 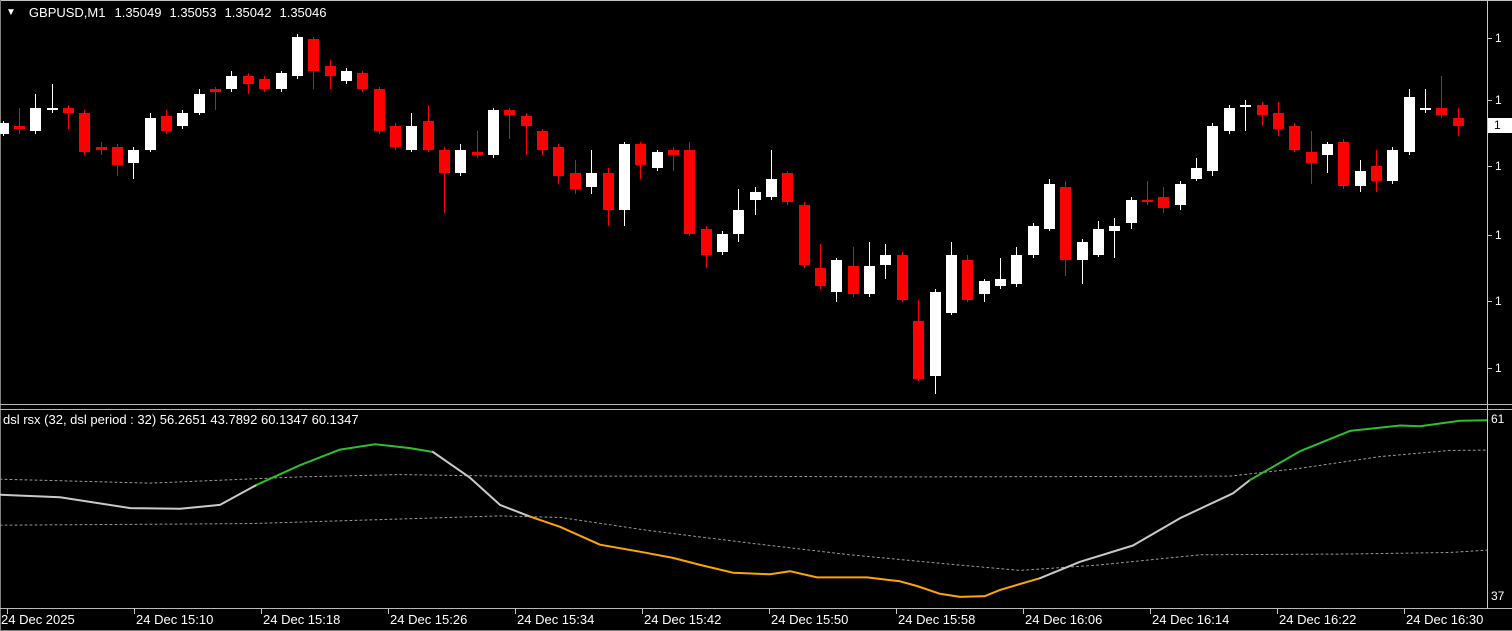 I want to click on symbol-dropdown-icon: ▼, so click(x=11, y=12).